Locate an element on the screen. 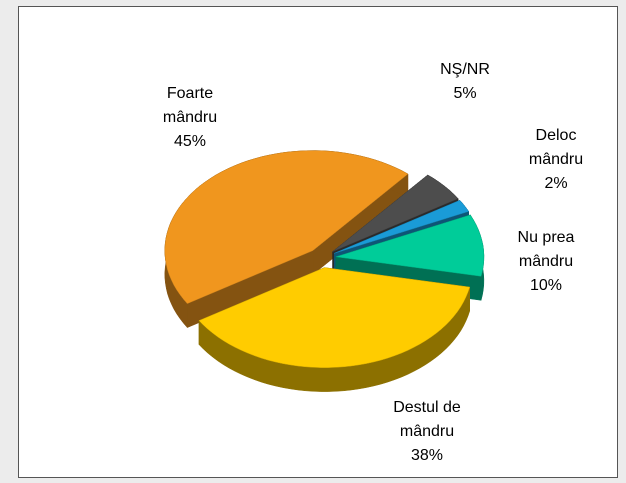  category-label: Deloc mândru is located at coordinates (556, 147).